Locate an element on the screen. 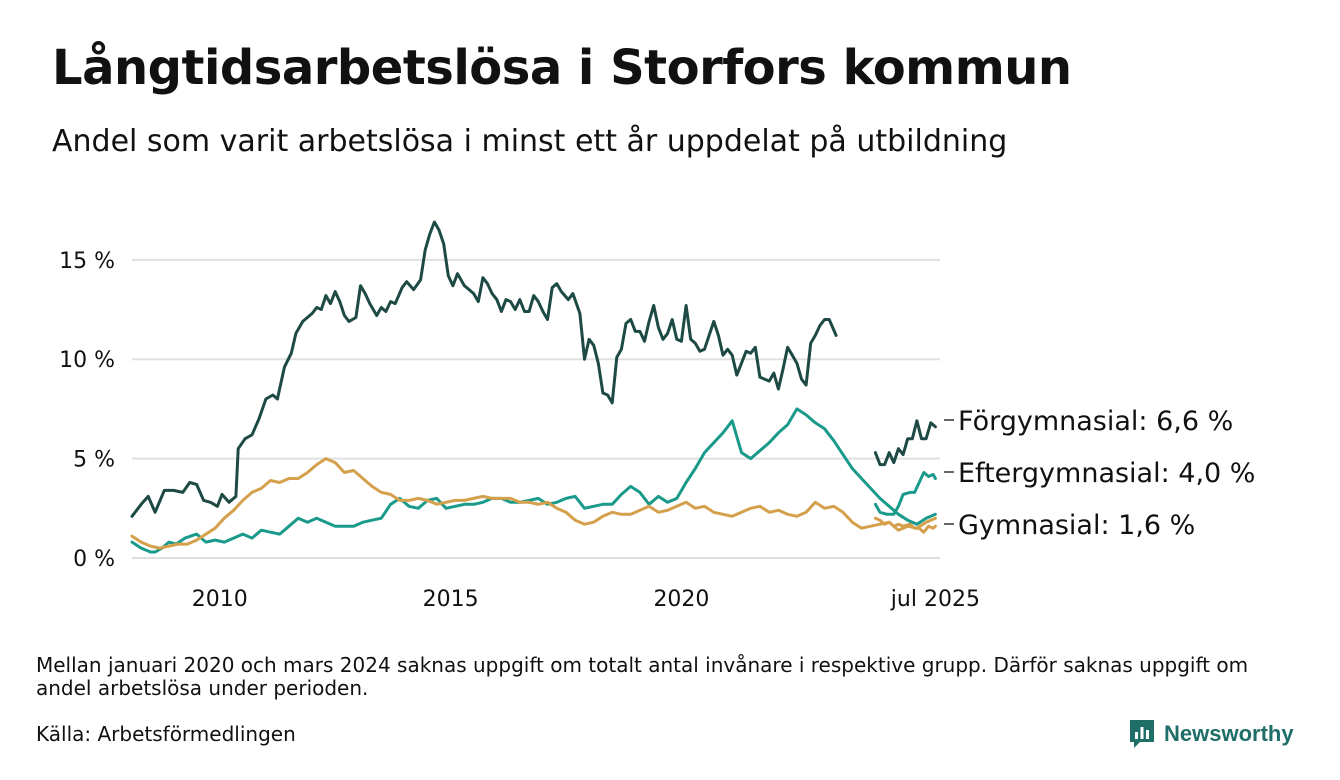  y-tick-label: 15 % is located at coordinates (87, 261).